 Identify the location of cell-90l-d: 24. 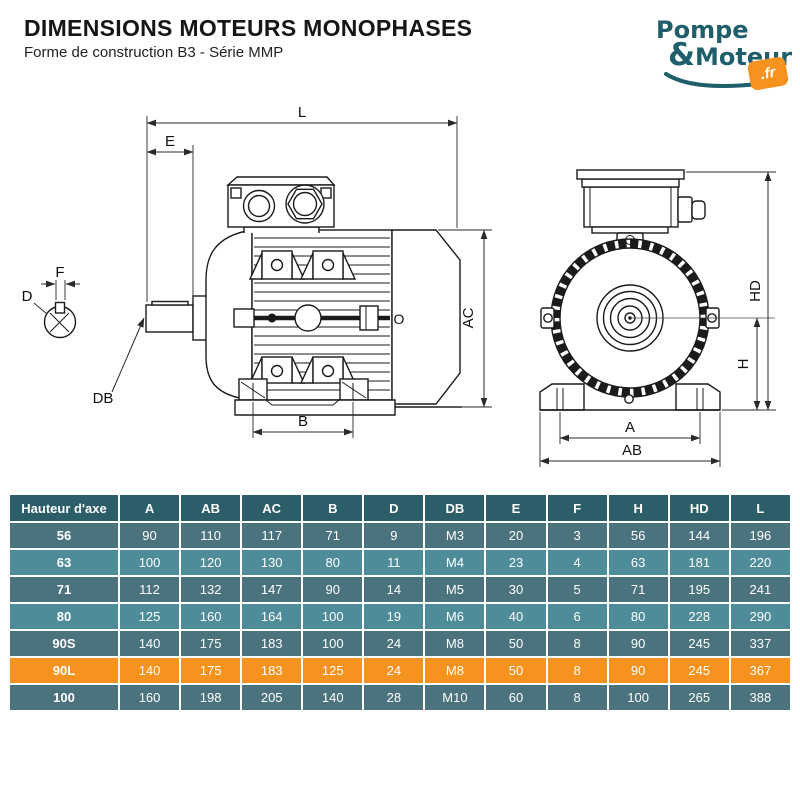
(394, 670).